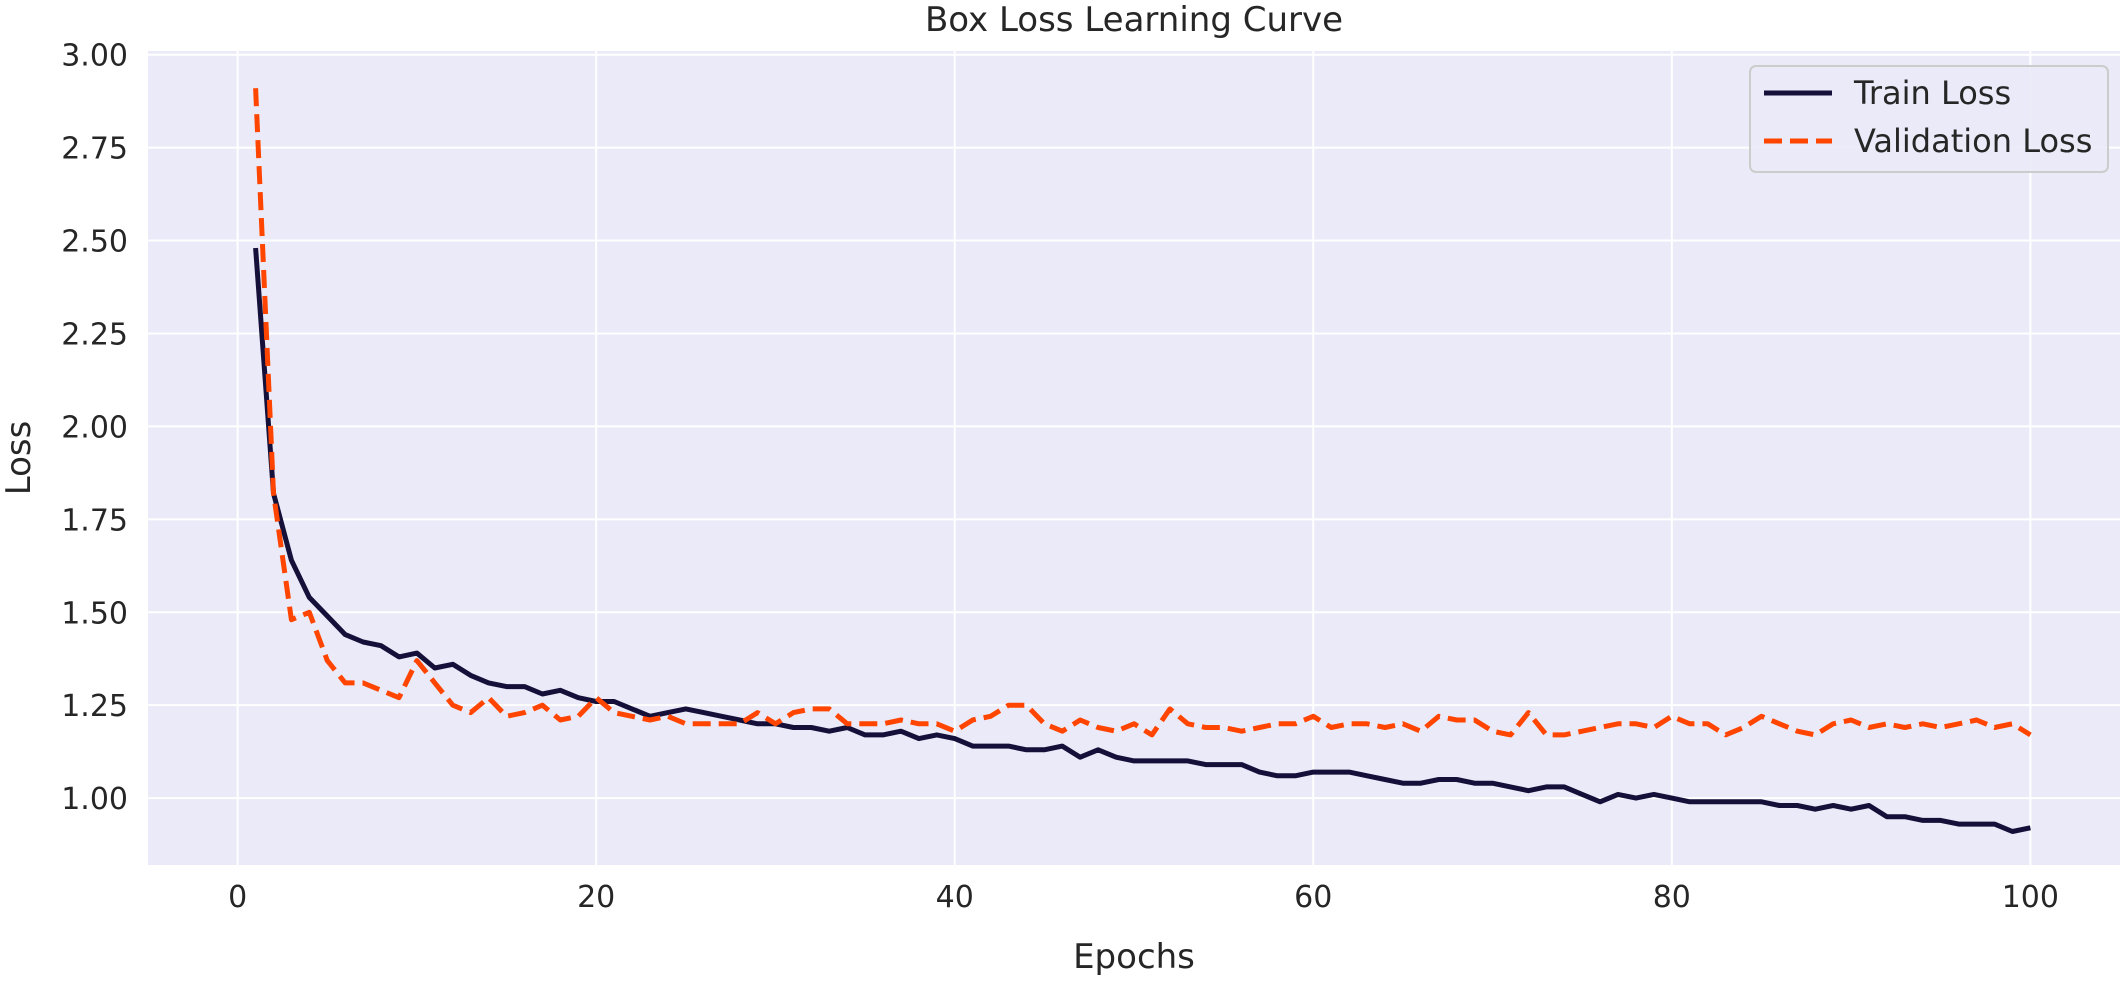 Image resolution: width=2128 pixels, height=981 pixels. What do you see at coordinates (94, 149) in the screenshot?
I see `y-tick-label: 2.75` at bounding box center [94, 149].